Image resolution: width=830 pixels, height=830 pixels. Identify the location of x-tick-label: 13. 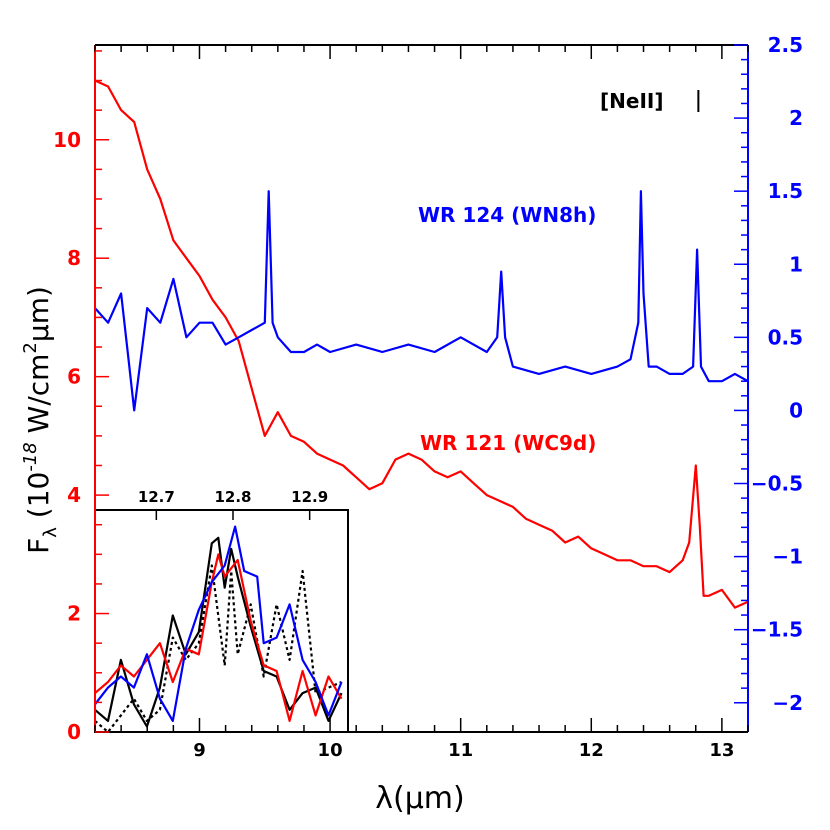
(721, 750).